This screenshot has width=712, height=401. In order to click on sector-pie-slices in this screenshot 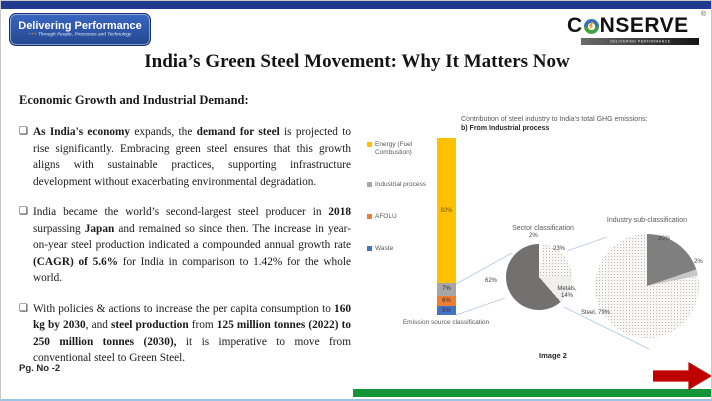, I will do `click(539, 277)`.